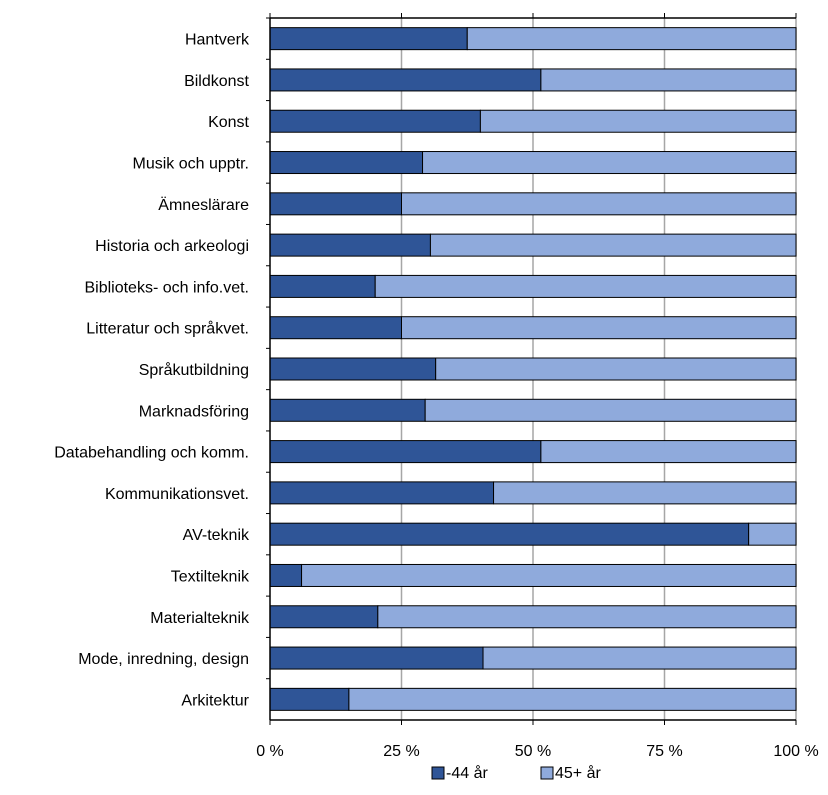  What do you see at coordinates (228, 122) in the screenshot?
I see `category-label: Konst` at bounding box center [228, 122].